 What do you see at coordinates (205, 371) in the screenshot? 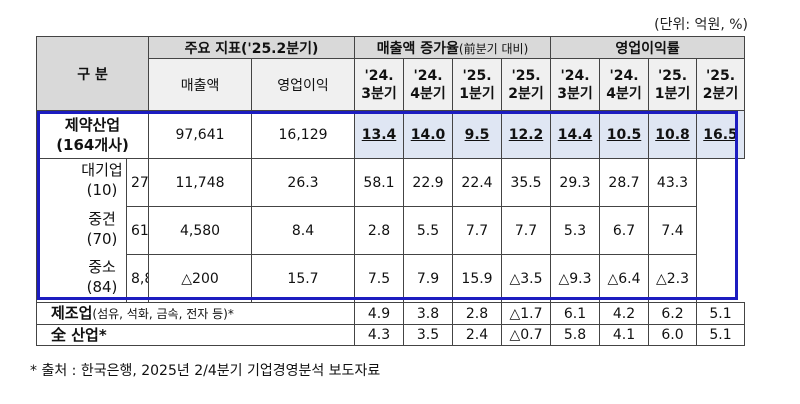
I see `footnote: * 출처 : 한국은행, 2025년 2/4분기 기업경영분석 보도자료` at bounding box center [205, 371].